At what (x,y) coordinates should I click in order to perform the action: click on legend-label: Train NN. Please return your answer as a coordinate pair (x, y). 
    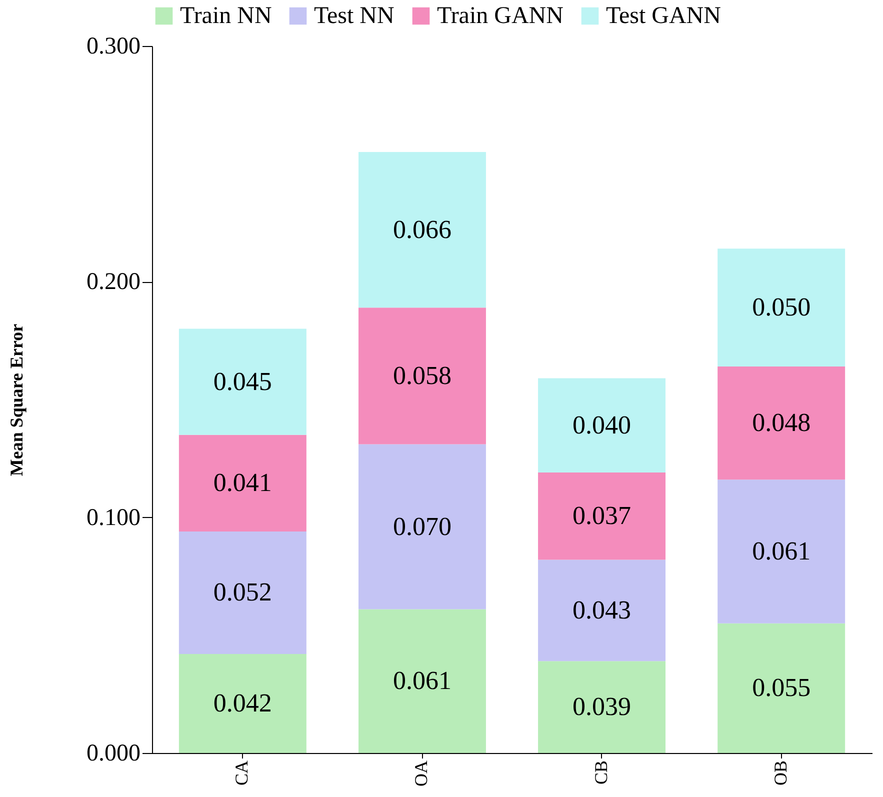
    Looking at the image, I should click on (226, 16).